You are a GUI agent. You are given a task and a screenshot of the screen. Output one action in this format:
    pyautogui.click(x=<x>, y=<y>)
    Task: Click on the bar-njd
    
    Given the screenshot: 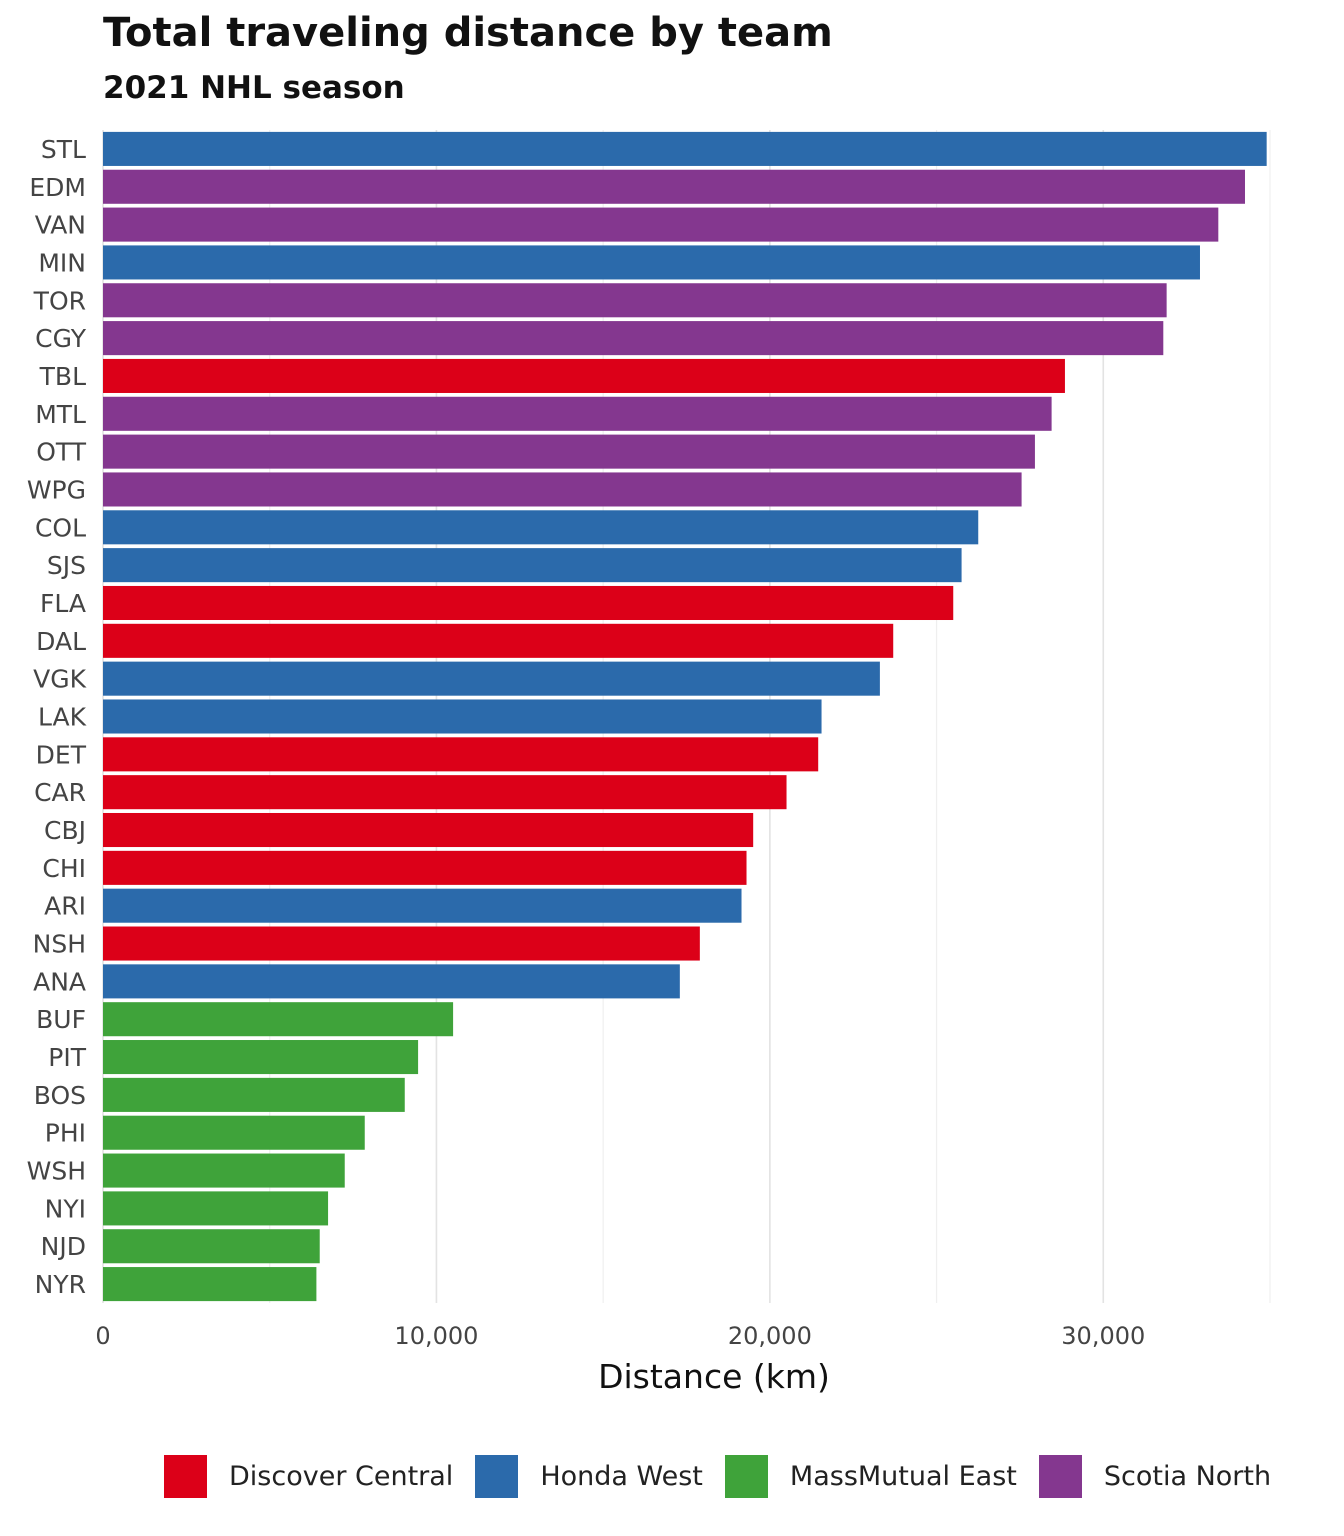 What is the action you would take?
    pyautogui.click(x=211, y=1246)
    